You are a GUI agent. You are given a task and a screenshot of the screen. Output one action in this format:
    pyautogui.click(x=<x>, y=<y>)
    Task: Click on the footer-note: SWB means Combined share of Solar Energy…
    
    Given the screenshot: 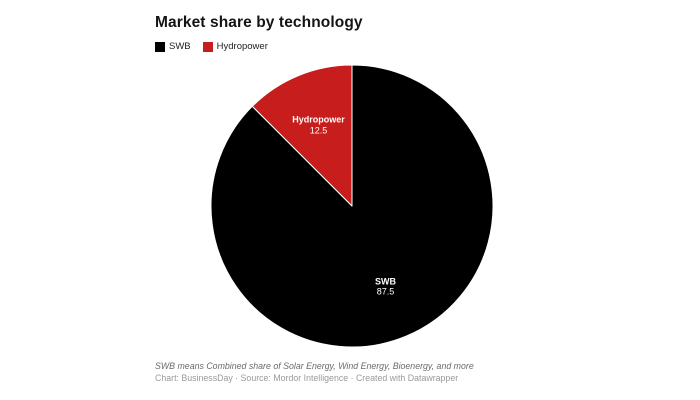 What is the action you would take?
    pyautogui.click(x=314, y=366)
    